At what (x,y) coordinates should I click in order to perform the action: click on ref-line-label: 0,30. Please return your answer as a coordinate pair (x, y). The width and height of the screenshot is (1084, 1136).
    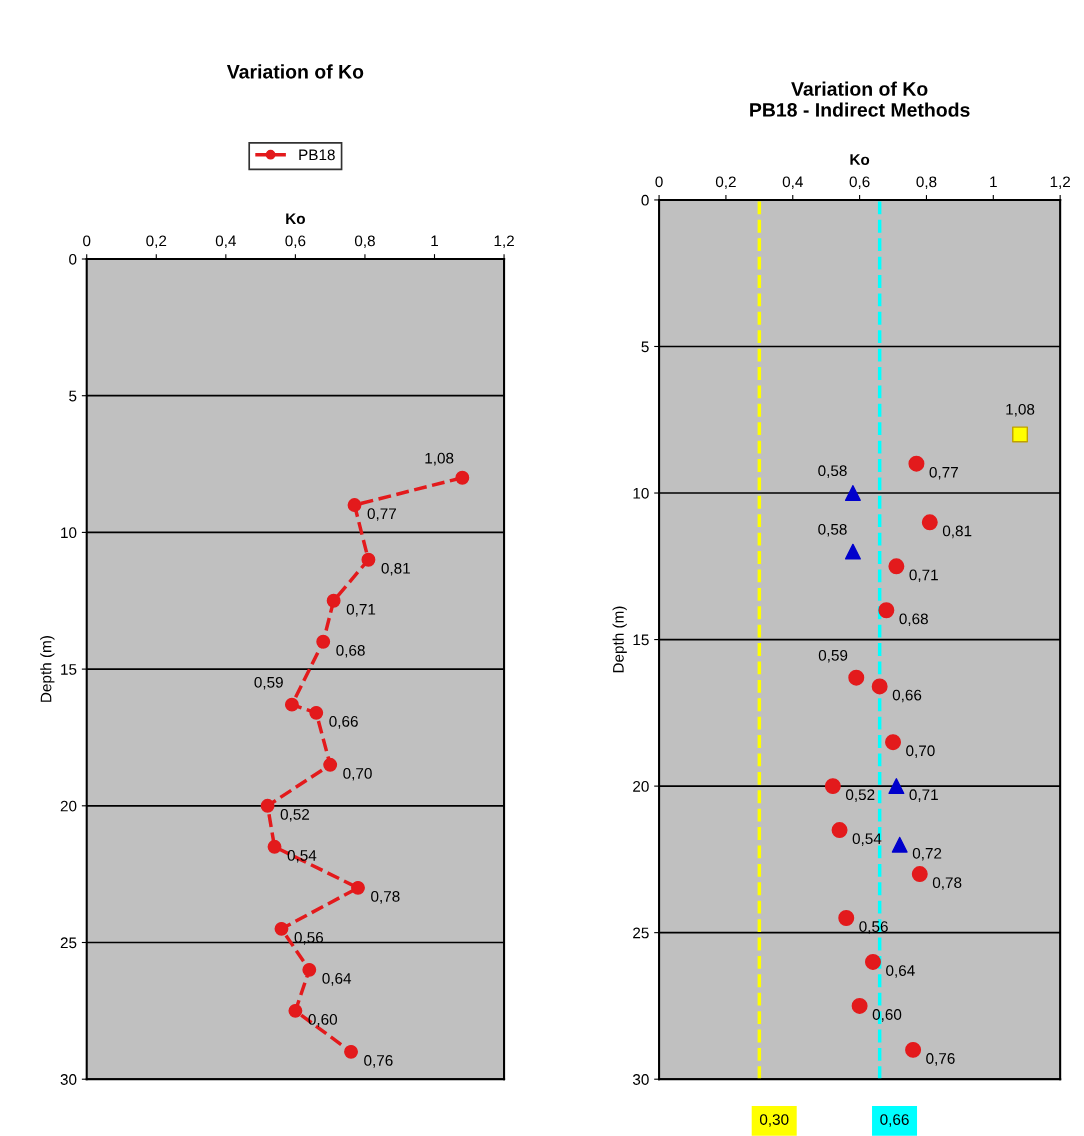
    Looking at the image, I should click on (774, 1120).